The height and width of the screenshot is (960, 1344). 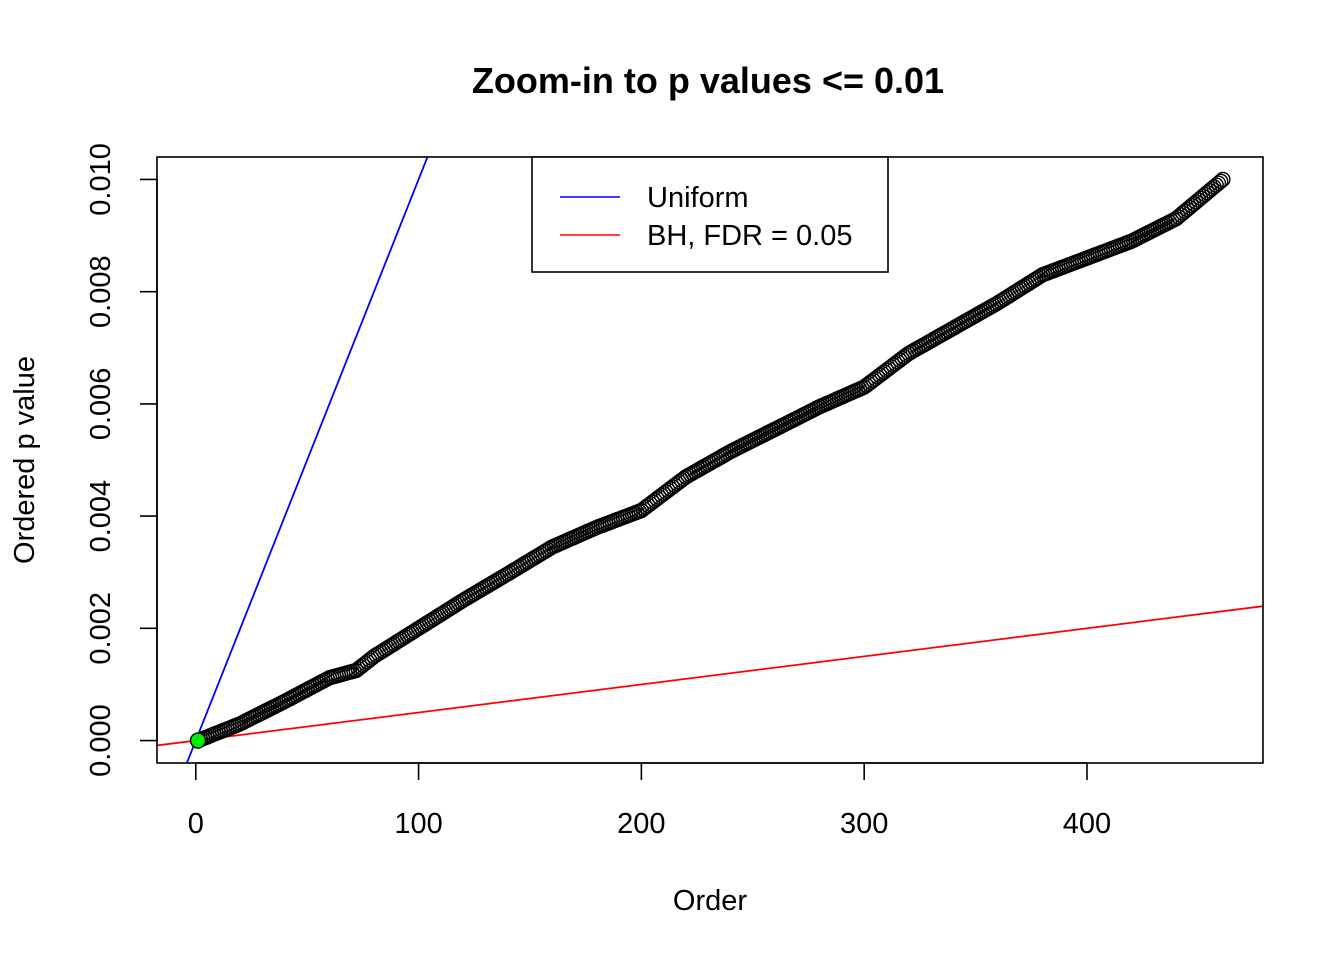 What do you see at coordinates (708, 80) in the screenshot?
I see `chart-title: Zoom-in to p values <= 0.01` at bounding box center [708, 80].